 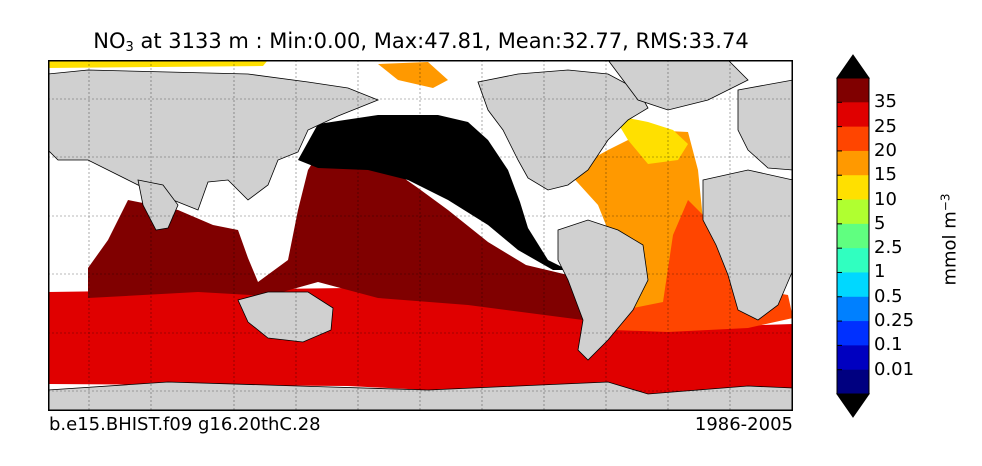 What do you see at coordinates (214, 140) in the screenshot?
I see `land-eurasia` at bounding box center [214, 140].